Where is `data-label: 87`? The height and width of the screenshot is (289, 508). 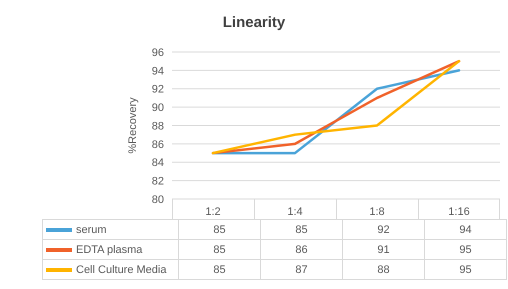 data-label: 87 is located at coordinates (301, 270).